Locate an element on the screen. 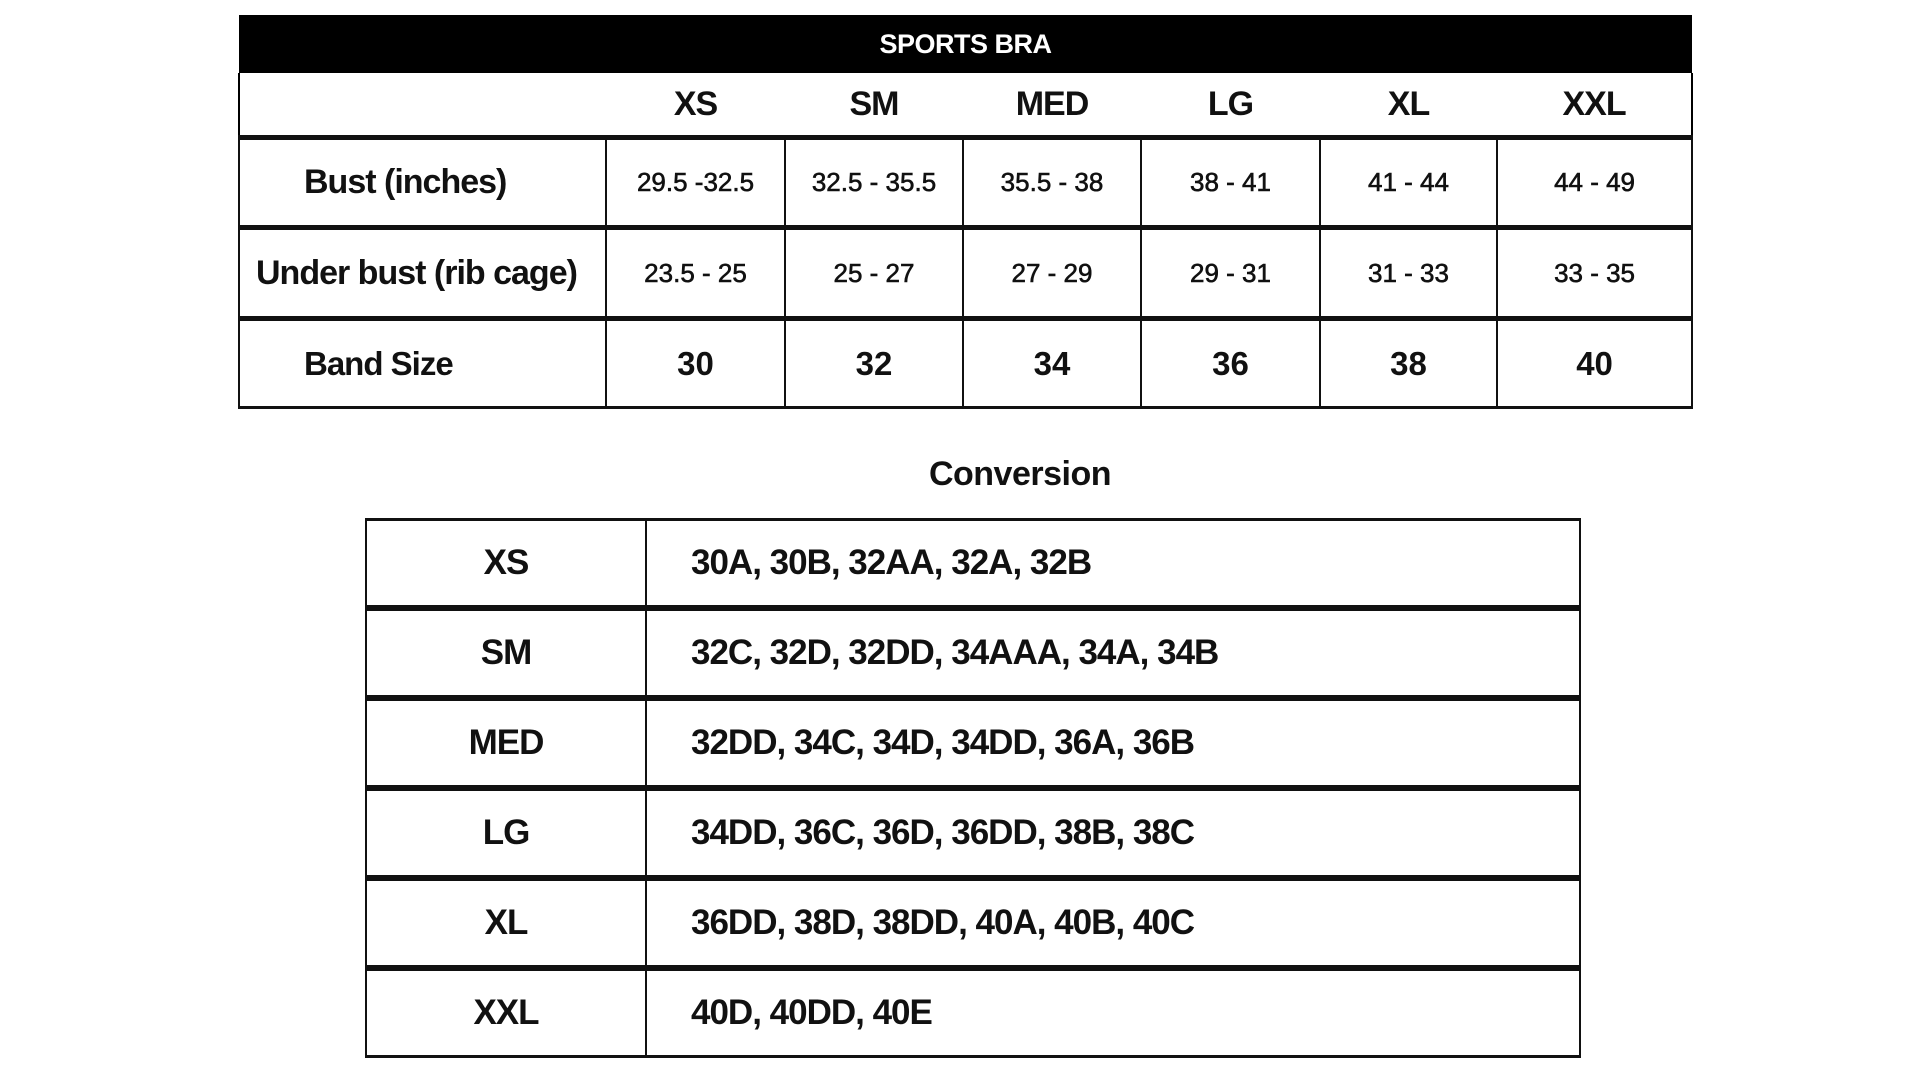 The height and width of the screenshot is (1080, 1920). table-row: SM 32C, 32D, 32DD, 34AAA, 34A, 34B is located at coordinates (973, 654).